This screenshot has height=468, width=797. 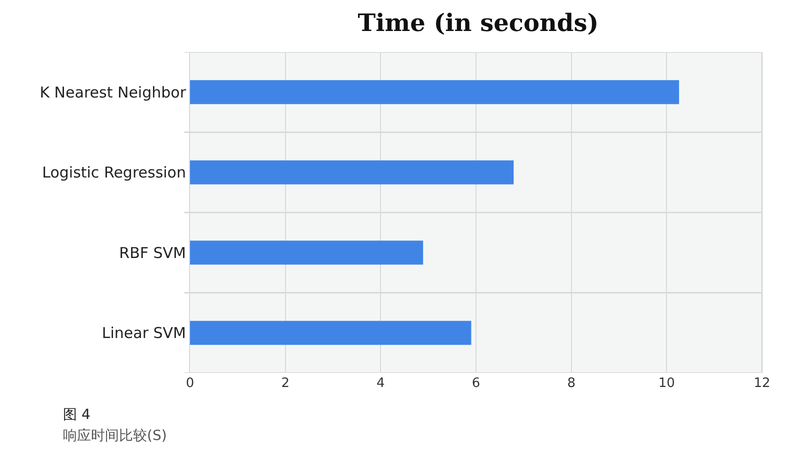 I want to click on x-tick-label: 6, so click(x=476, y=383).